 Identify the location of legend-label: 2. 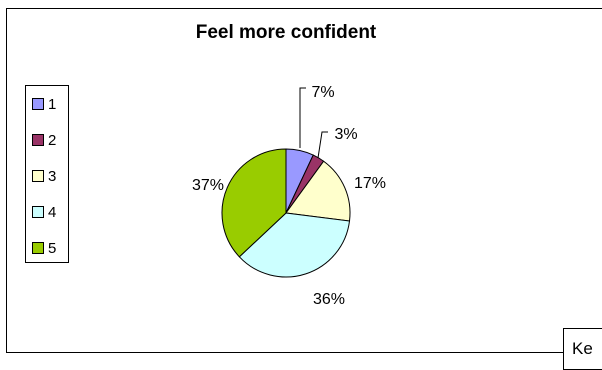
(52, 141).